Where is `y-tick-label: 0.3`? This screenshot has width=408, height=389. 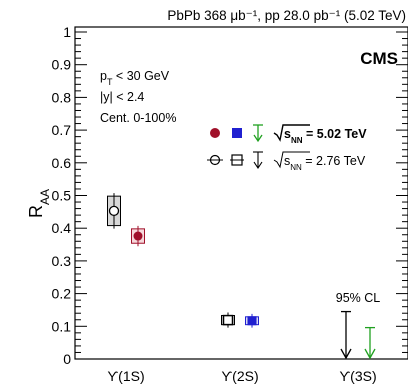
y-tick-label: 0.3 is located at coordinates (62, 261).